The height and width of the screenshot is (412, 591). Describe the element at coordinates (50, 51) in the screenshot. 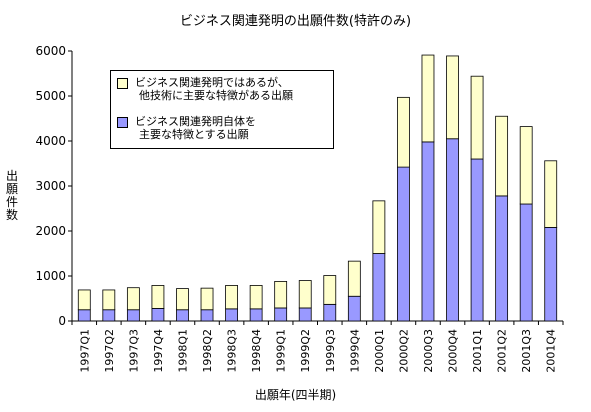

I see `y-tick-label: 6000` at that location.